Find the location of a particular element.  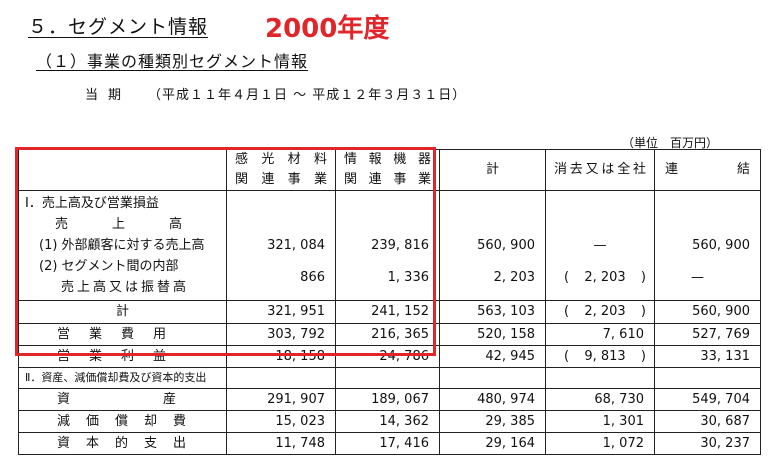

capex-label: 資本的支出 is located at coordinates (121, 443).